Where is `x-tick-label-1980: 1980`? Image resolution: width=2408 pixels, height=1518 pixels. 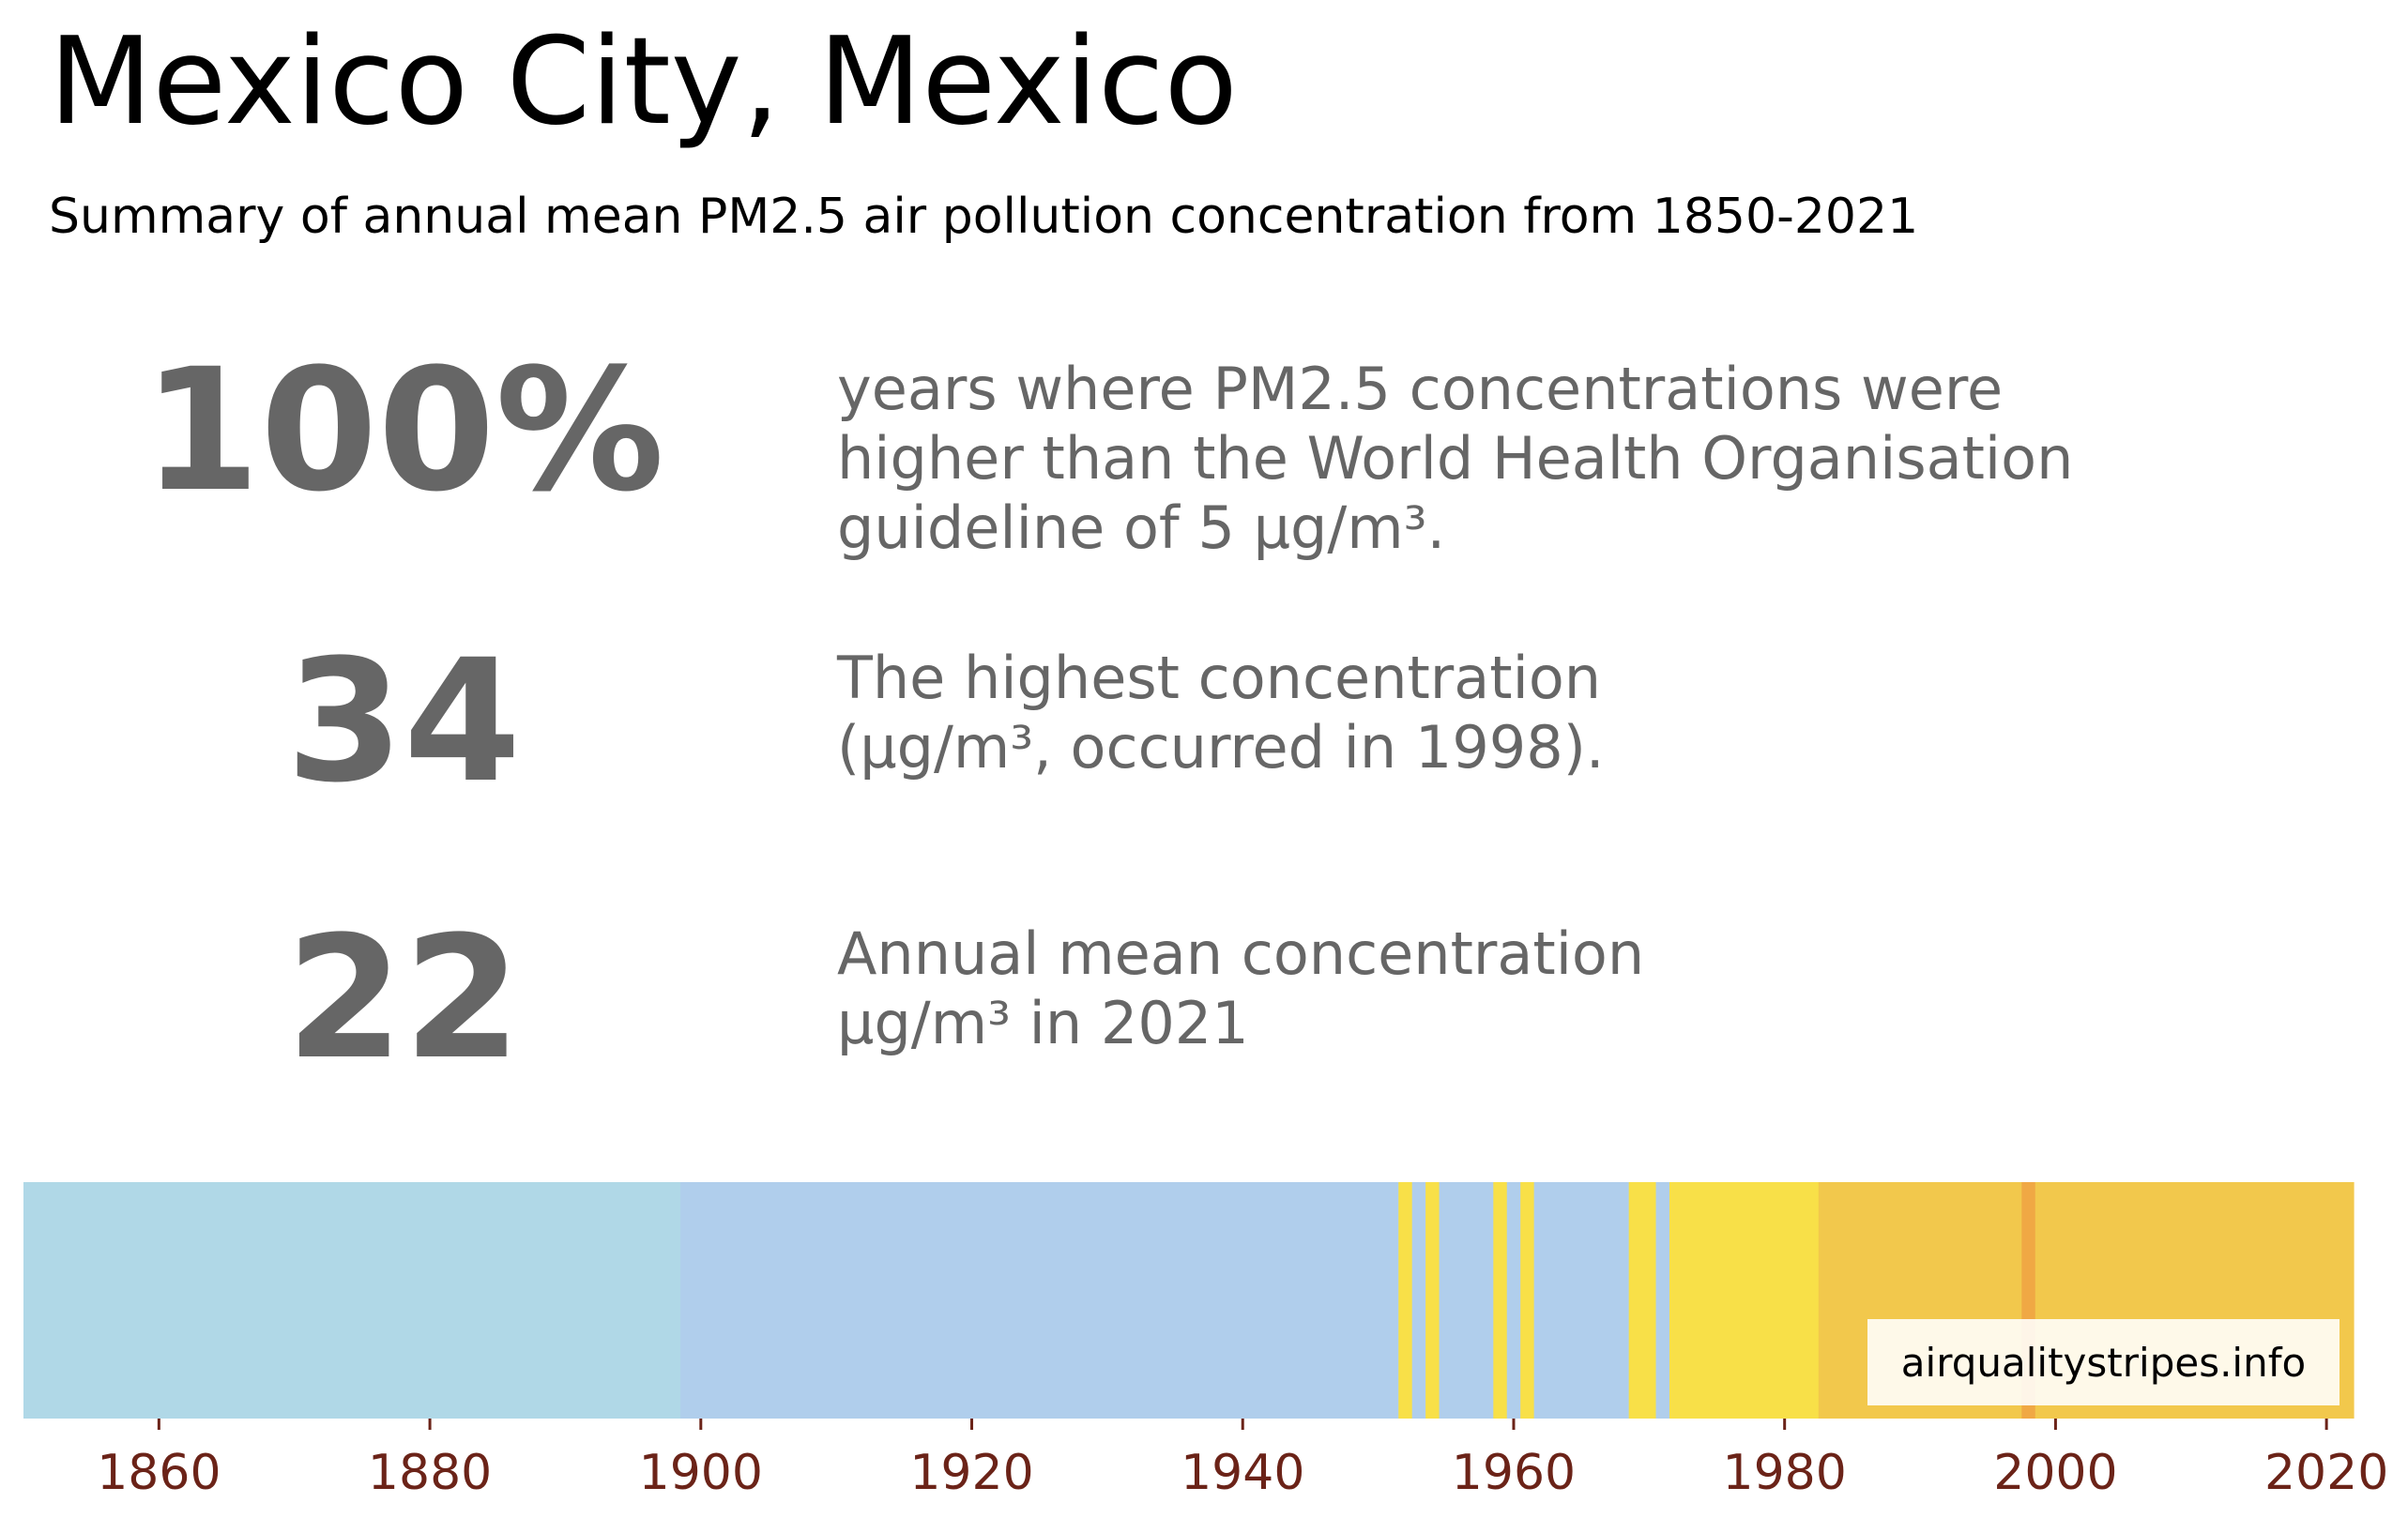
x-tick-label-1980: 1980 is located at coordinates (1785, 1473).